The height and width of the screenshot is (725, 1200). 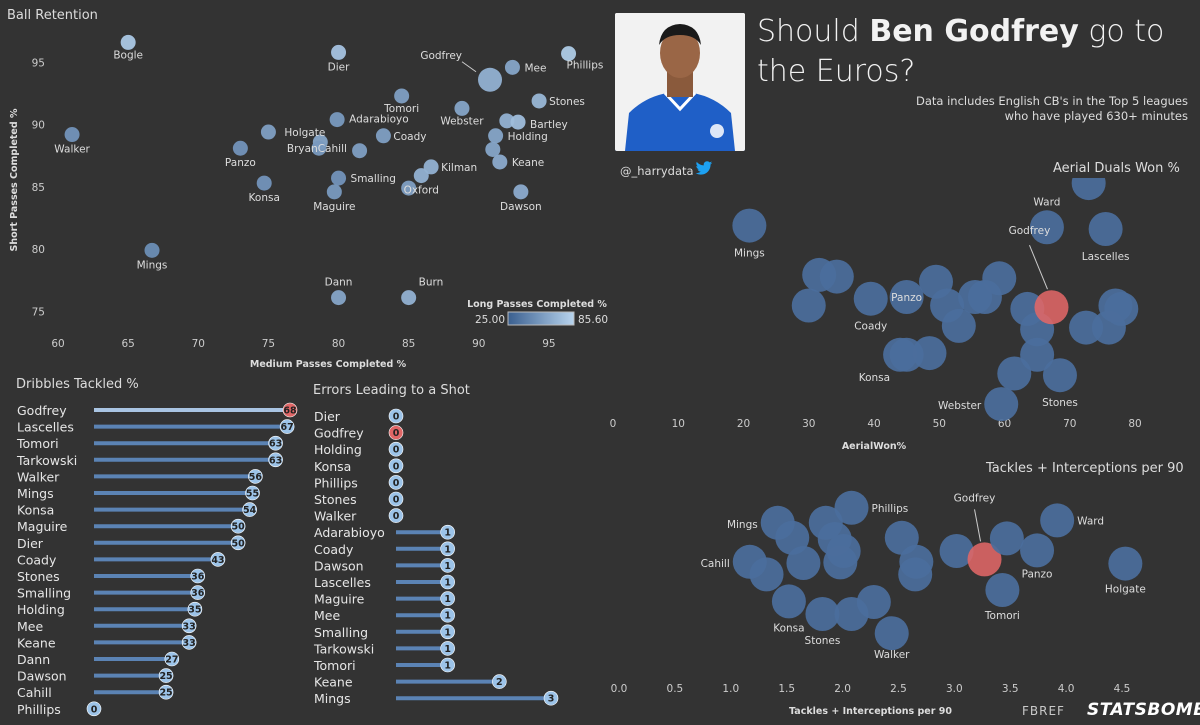 I want to click on swarm-point-lascelles, so click(x=1105, y=229).